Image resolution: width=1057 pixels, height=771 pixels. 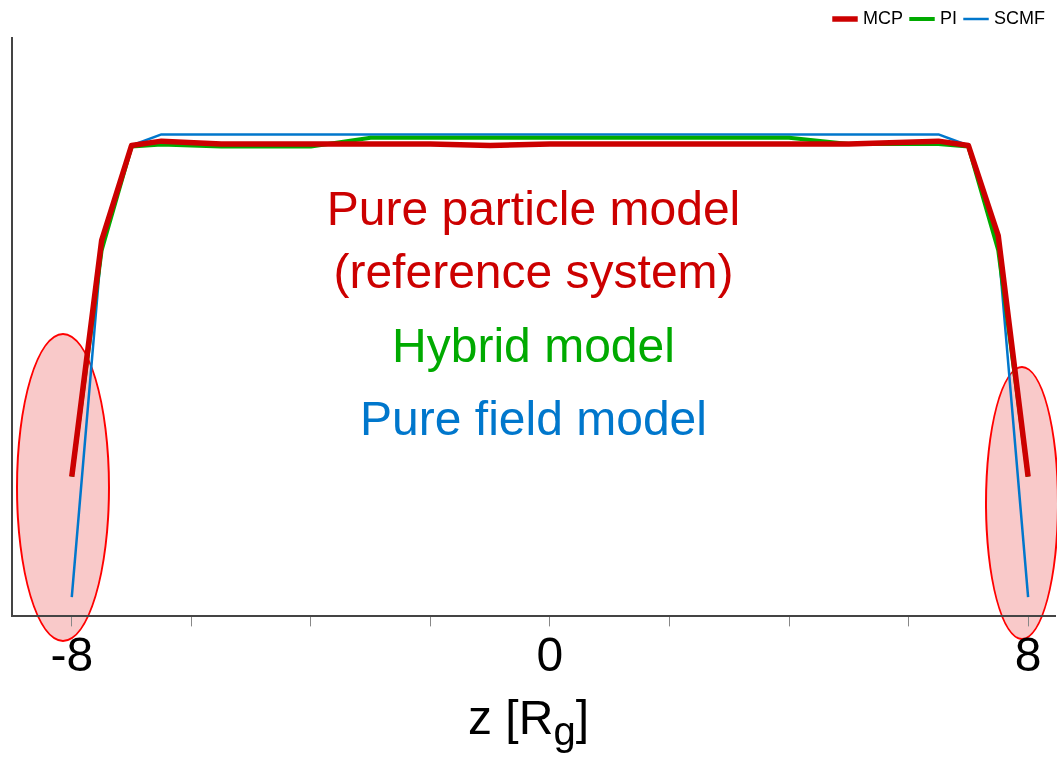 What do you see at coordinates (883, 17) in the screenshot?
I see `legend-label: MCP` at bounding box center [883, 17].